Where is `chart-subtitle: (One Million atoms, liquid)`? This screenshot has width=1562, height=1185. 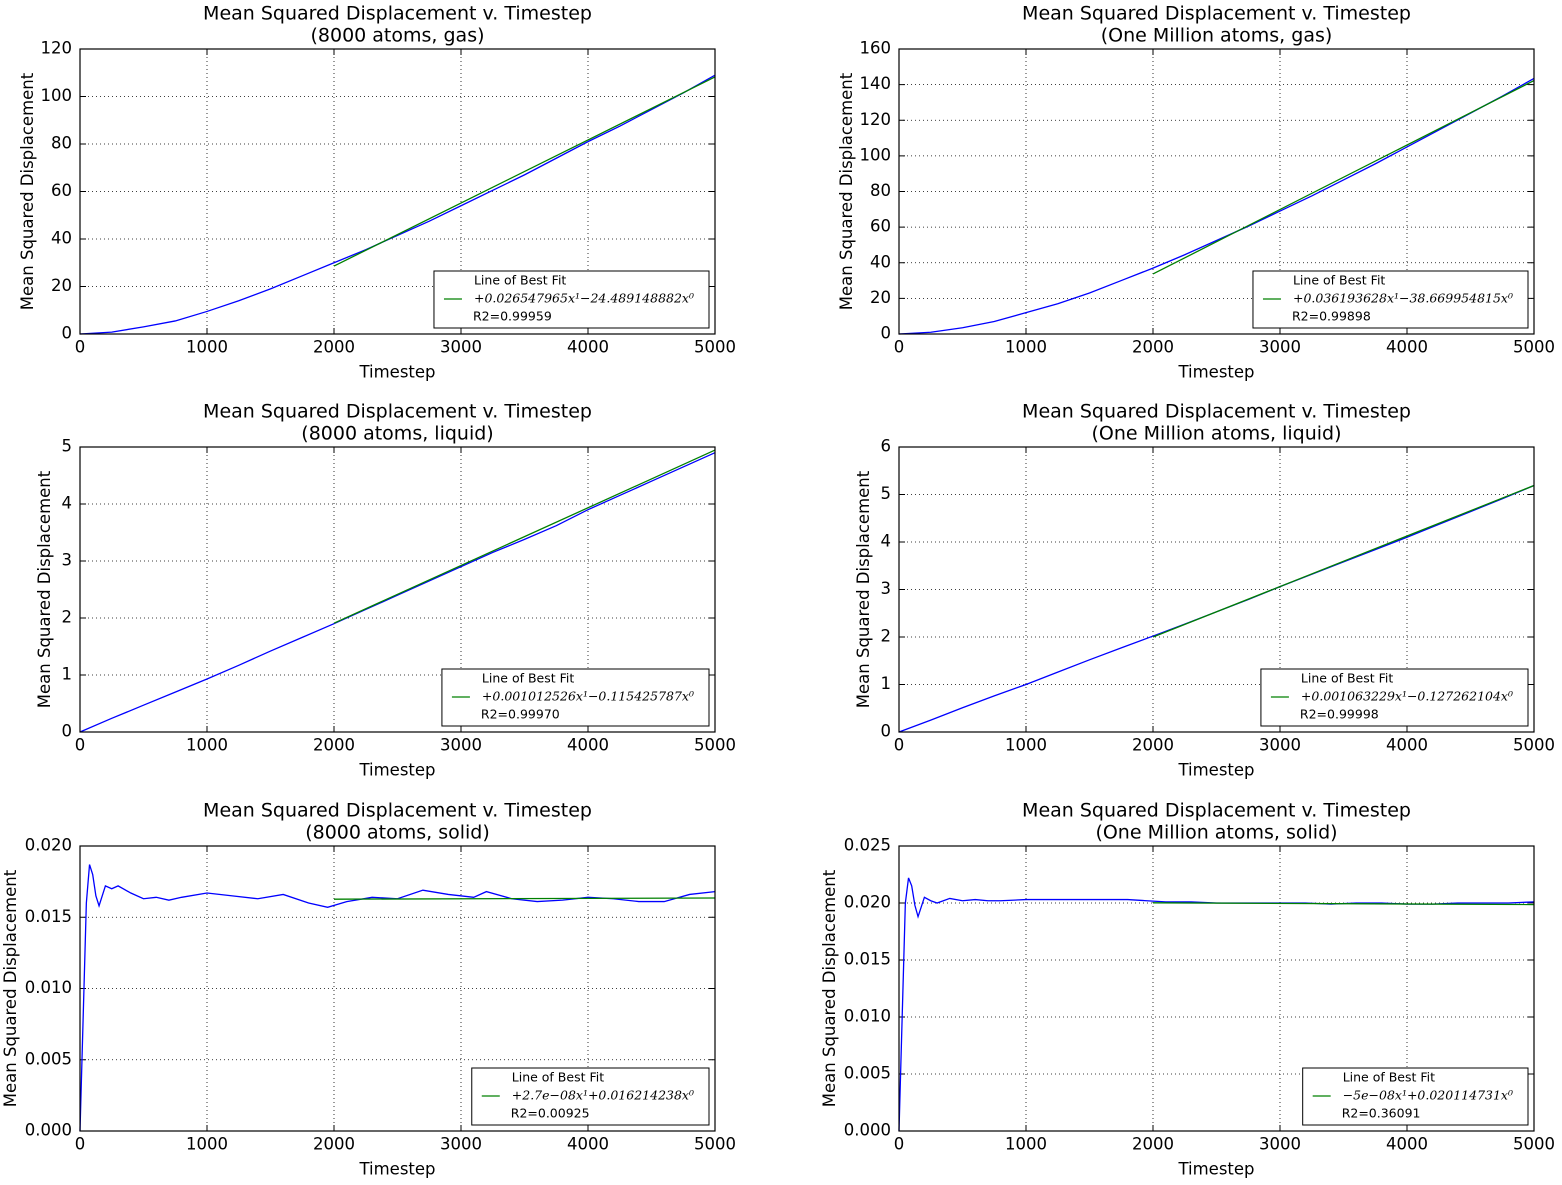
chart-subtitle: (One Million atoms, liquid) is located at coordinates (1217, 434).